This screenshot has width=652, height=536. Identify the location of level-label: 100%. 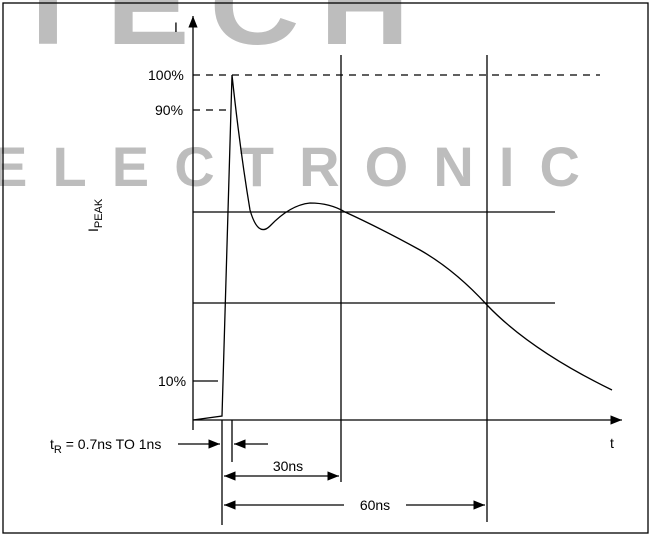
(166, 75).